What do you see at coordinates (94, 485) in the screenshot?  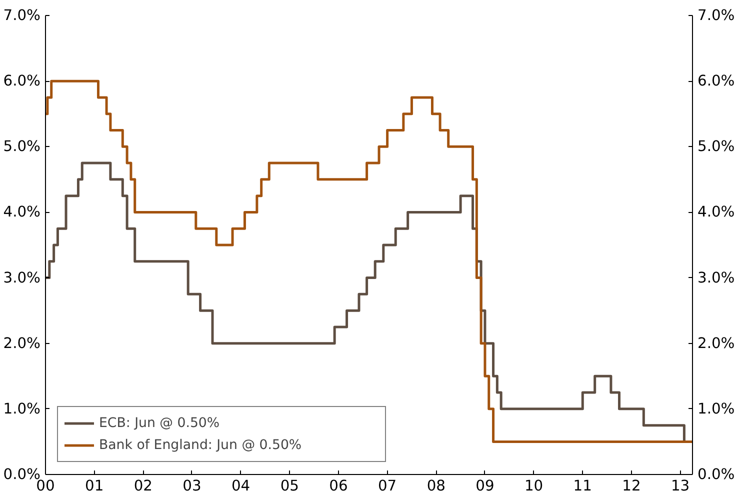 I see `x-tick-label: 01` at bounding box center [94, 485].